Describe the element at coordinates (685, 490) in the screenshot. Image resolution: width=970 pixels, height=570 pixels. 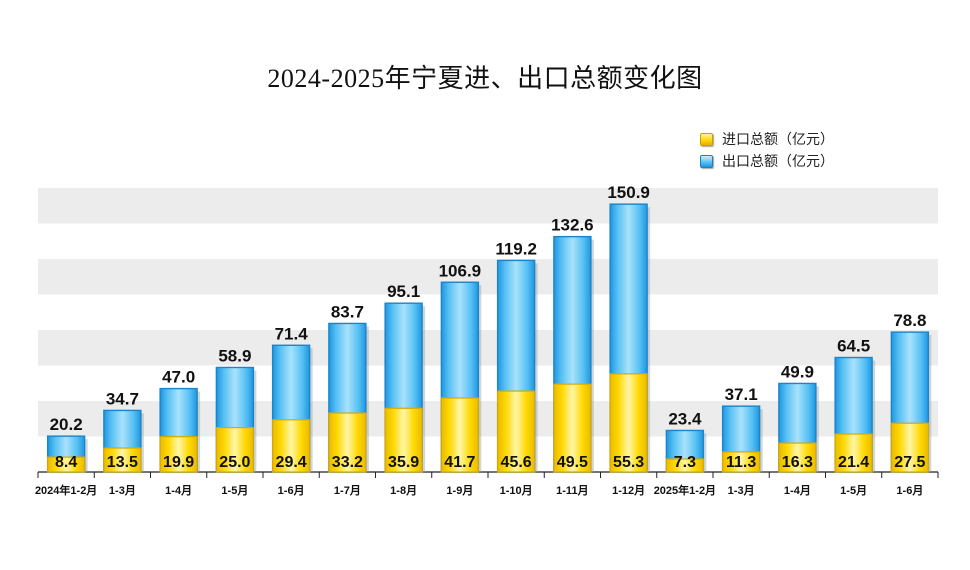
I see `x-tick-label: 2025年1-2月` at that location.